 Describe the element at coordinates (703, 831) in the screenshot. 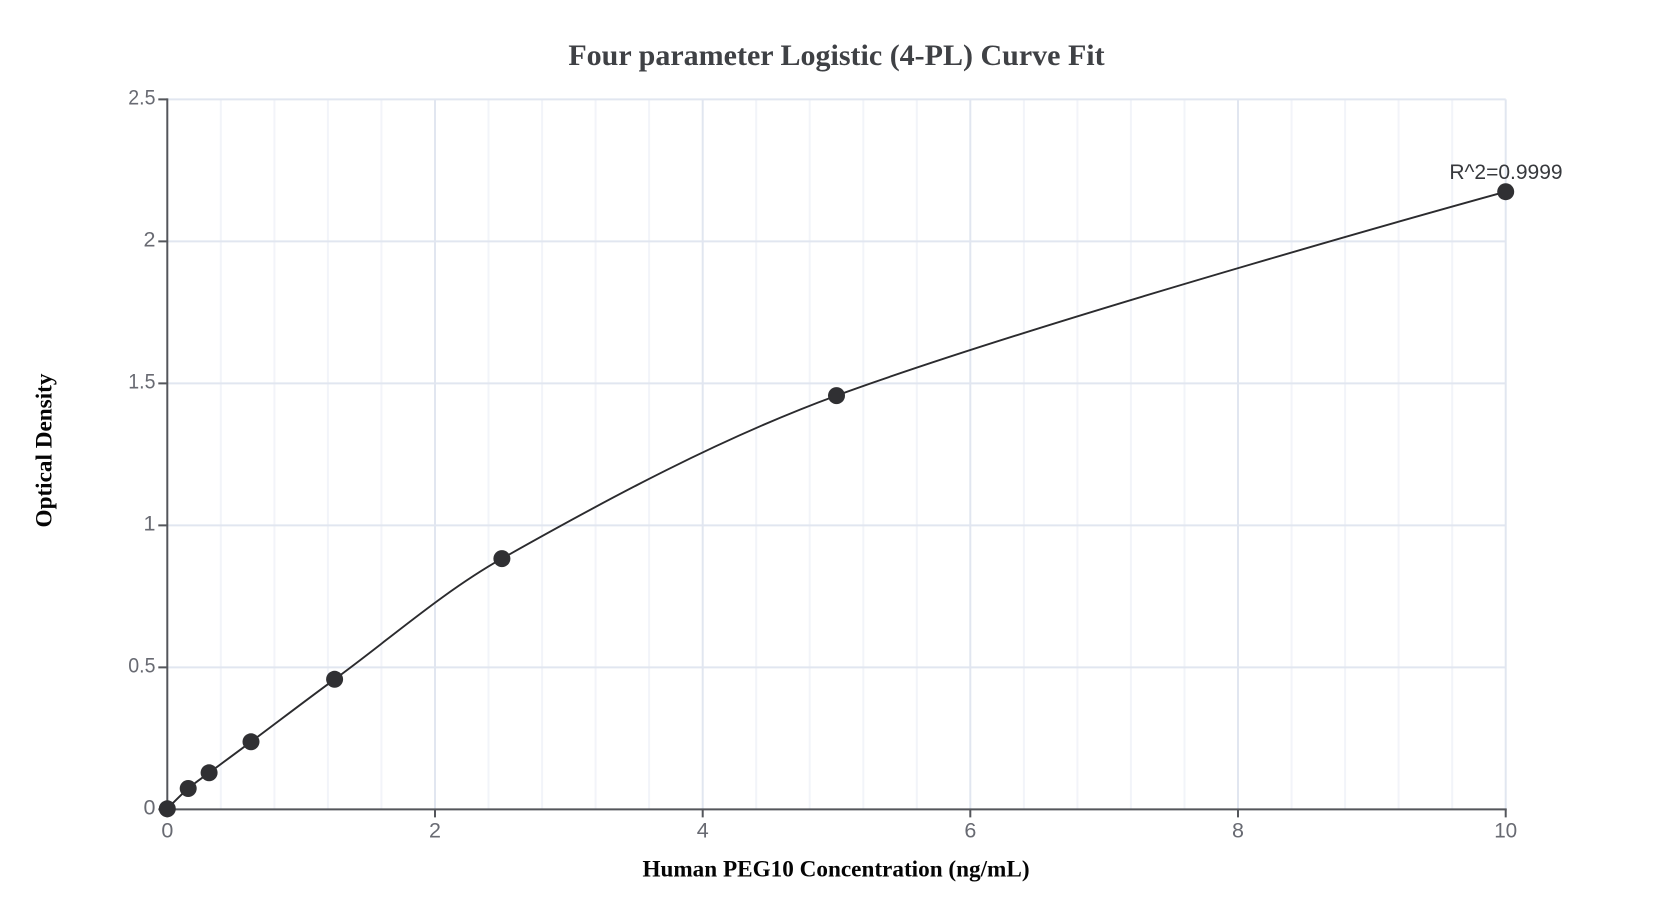

I see `svg-text: 4` at that location.